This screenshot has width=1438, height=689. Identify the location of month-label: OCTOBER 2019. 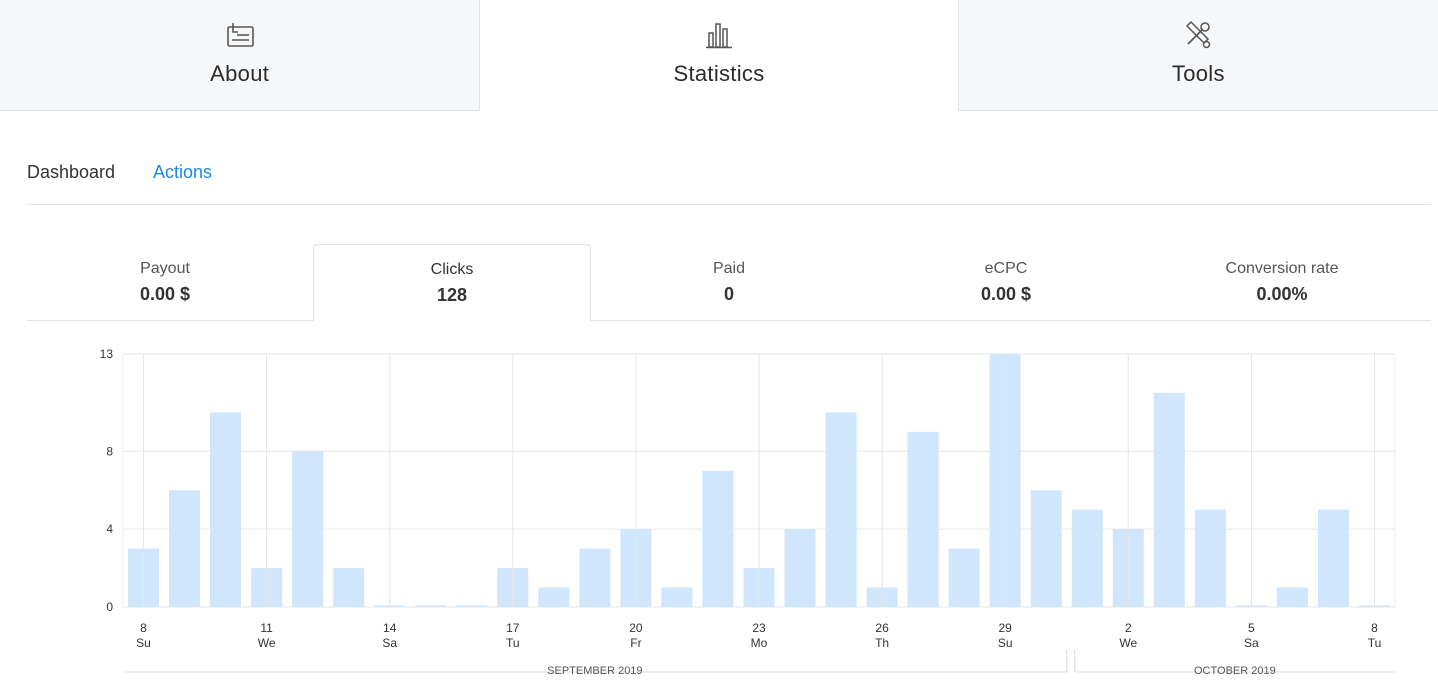
(1235, 671).